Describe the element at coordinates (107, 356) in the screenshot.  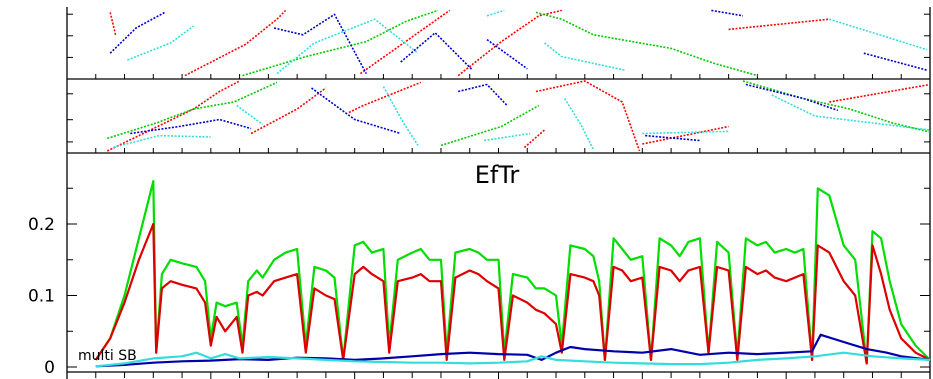
I see `multi-sb-annotation: multi SB` at that location.